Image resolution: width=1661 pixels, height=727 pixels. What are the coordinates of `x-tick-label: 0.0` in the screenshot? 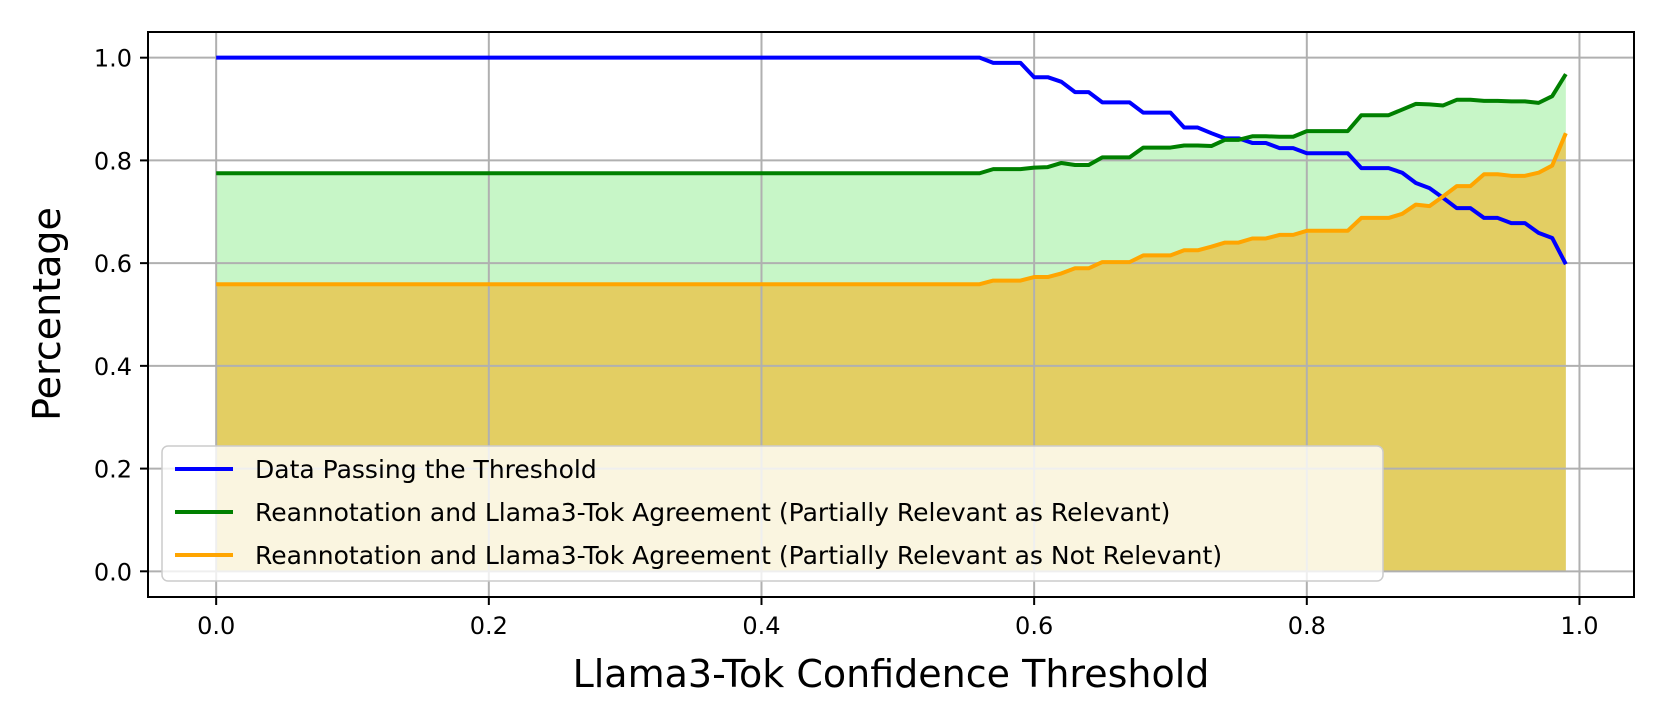 It's located at (216, 626).